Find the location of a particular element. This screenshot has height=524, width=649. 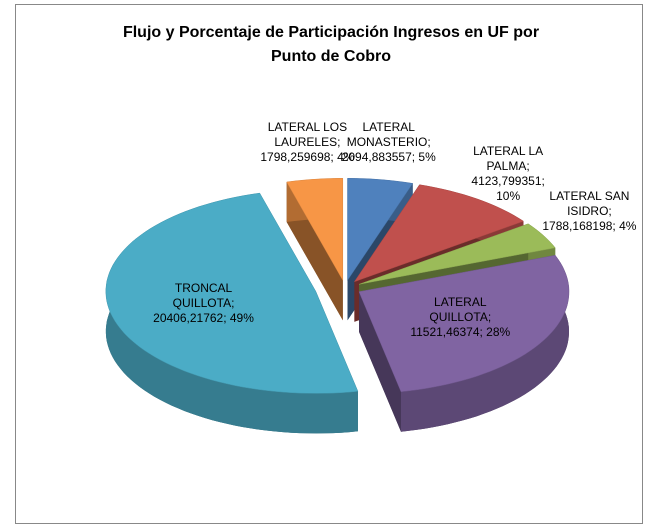

label-category: LATERAL QUILLOTA is located at coordinates (458, 309).